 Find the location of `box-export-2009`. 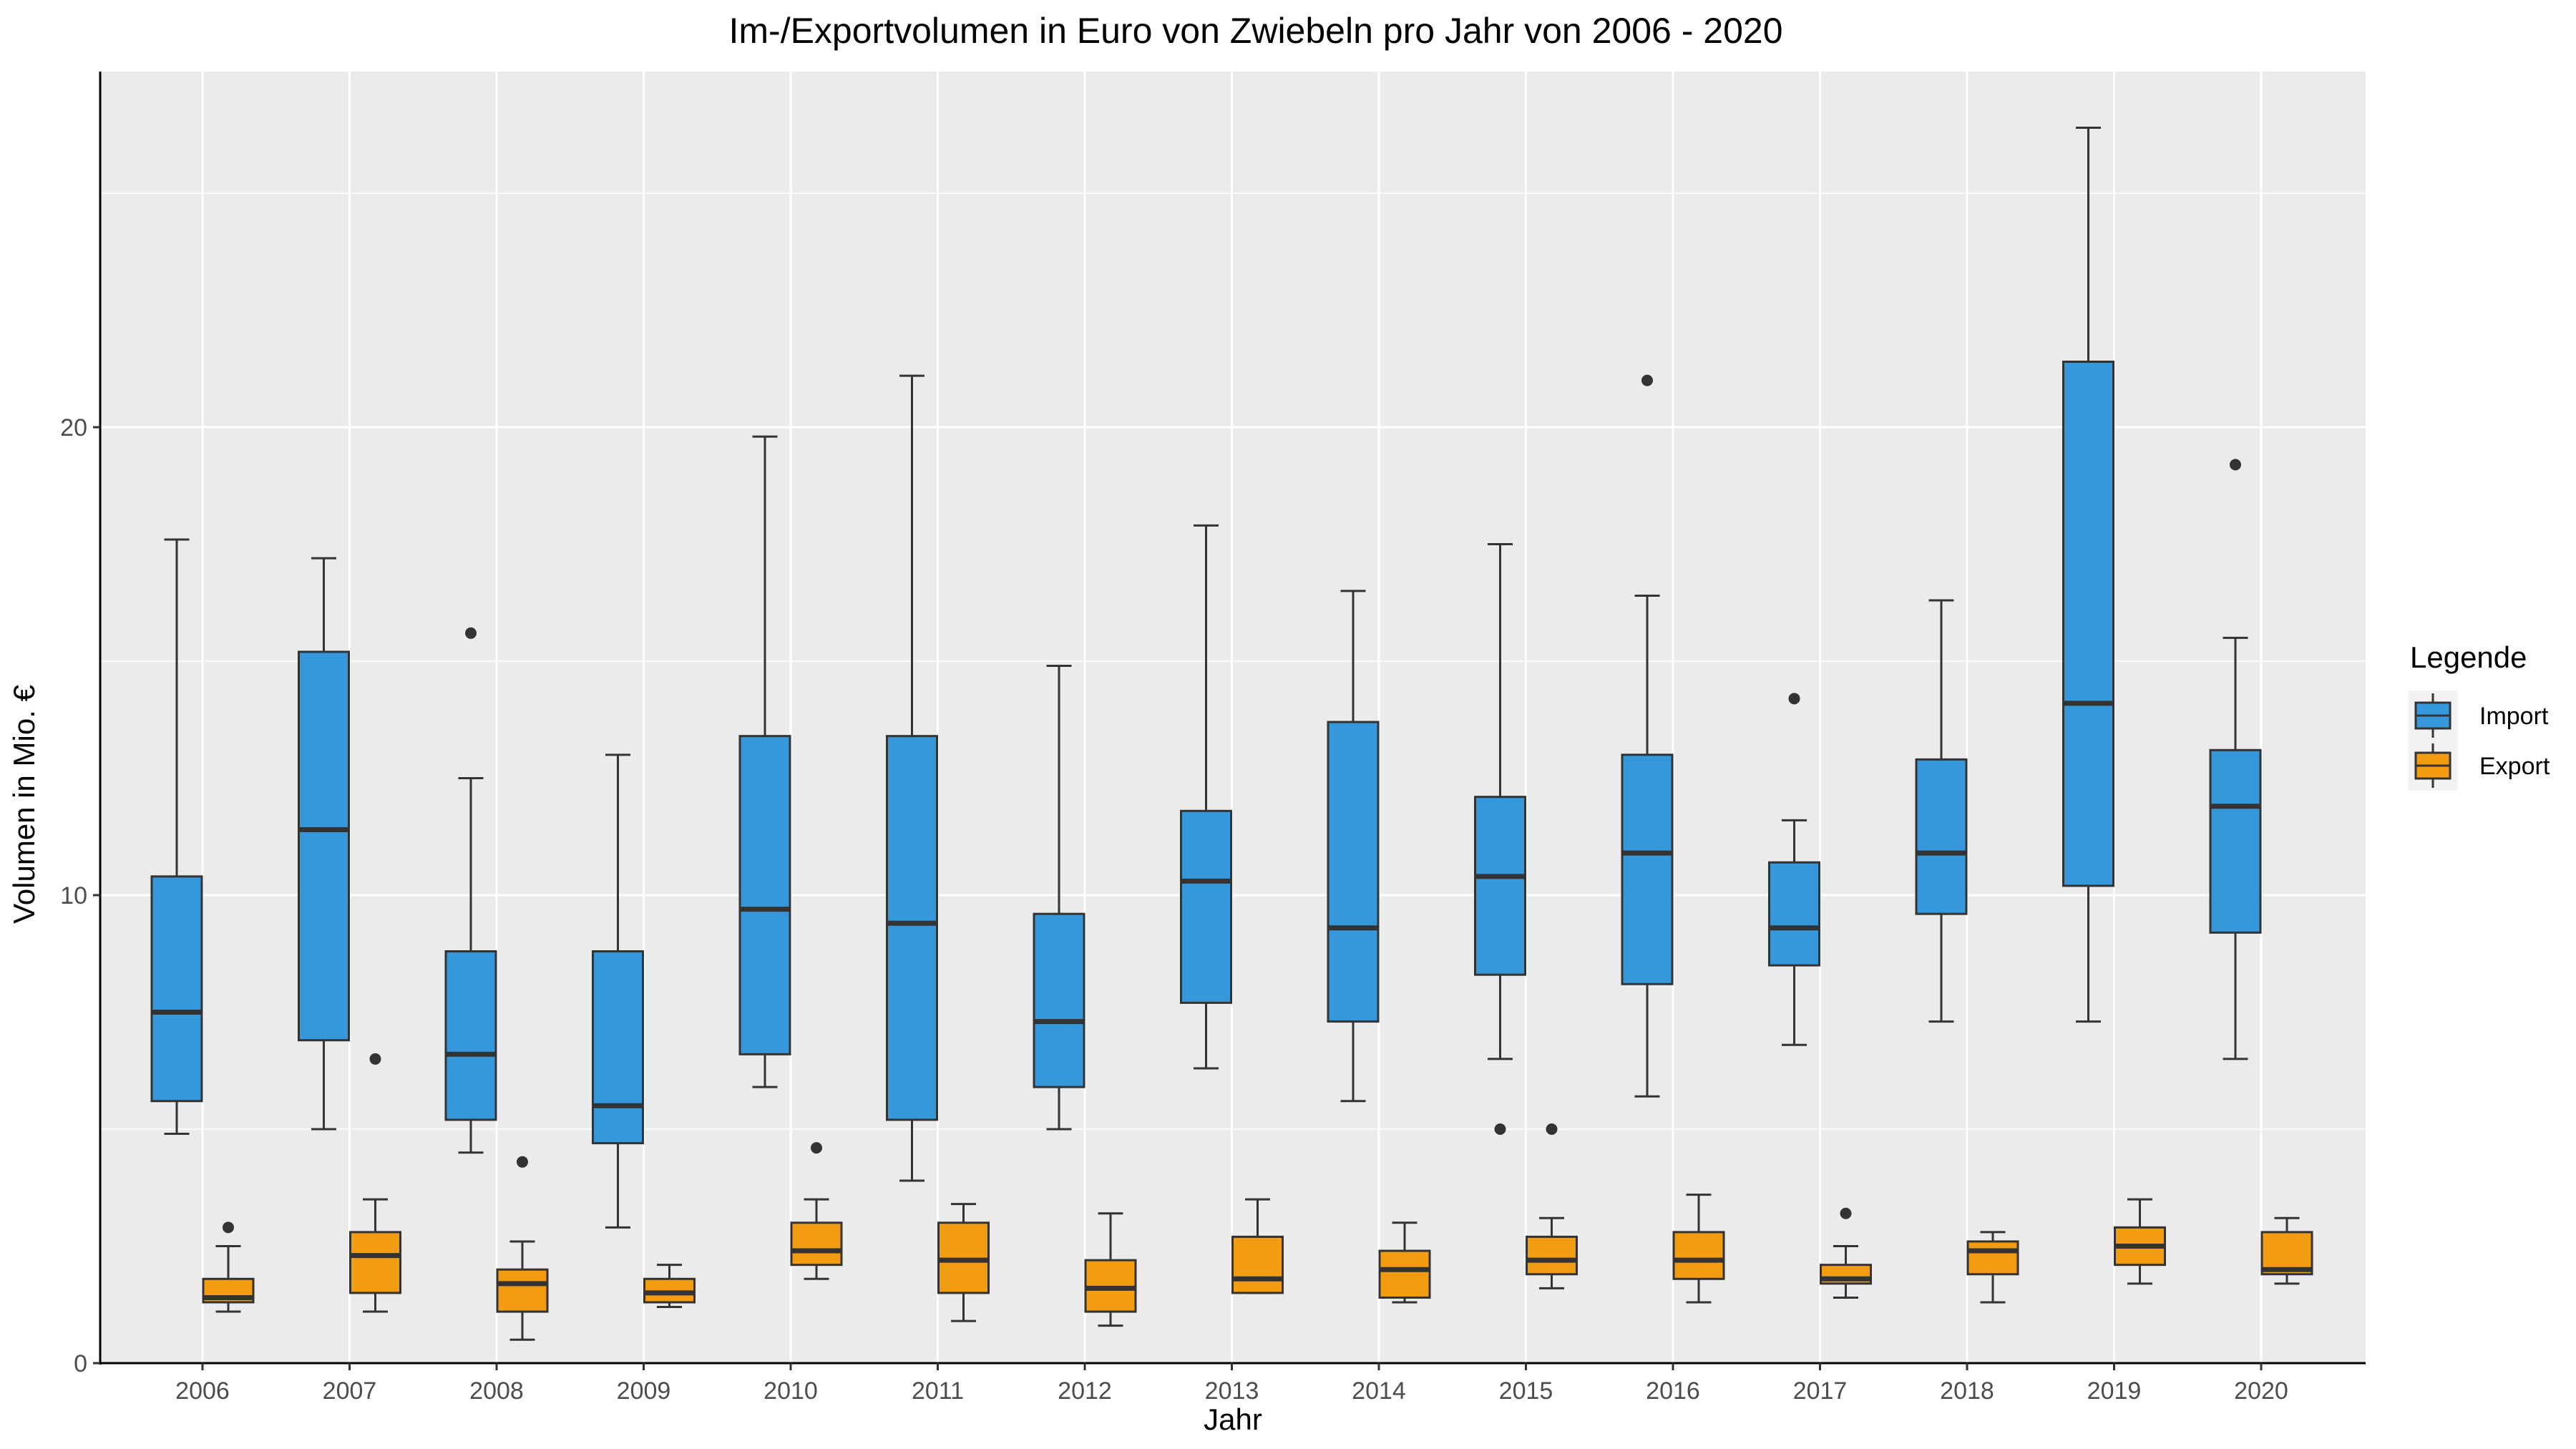

box-export-2009 is located at coordinates (669, 1286).